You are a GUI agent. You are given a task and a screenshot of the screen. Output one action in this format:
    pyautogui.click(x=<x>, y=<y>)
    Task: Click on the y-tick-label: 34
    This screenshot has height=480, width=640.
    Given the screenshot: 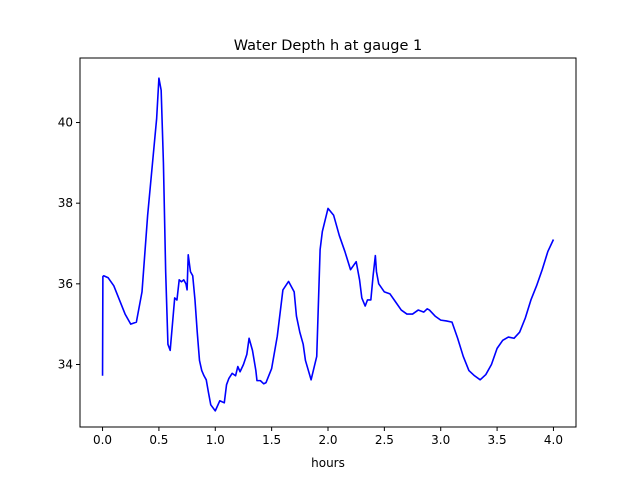 What is the action you would take?
    pyautogui.click(x=65, y=364)
    